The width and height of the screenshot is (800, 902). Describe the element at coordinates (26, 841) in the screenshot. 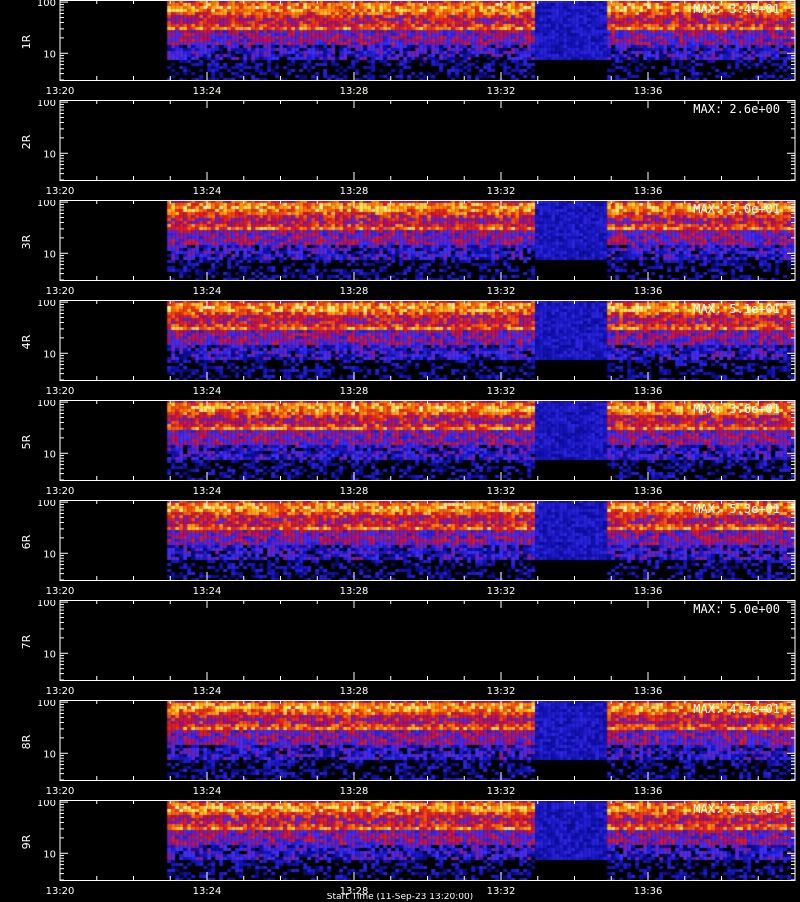

I see `panel-label: 9R` at that location.